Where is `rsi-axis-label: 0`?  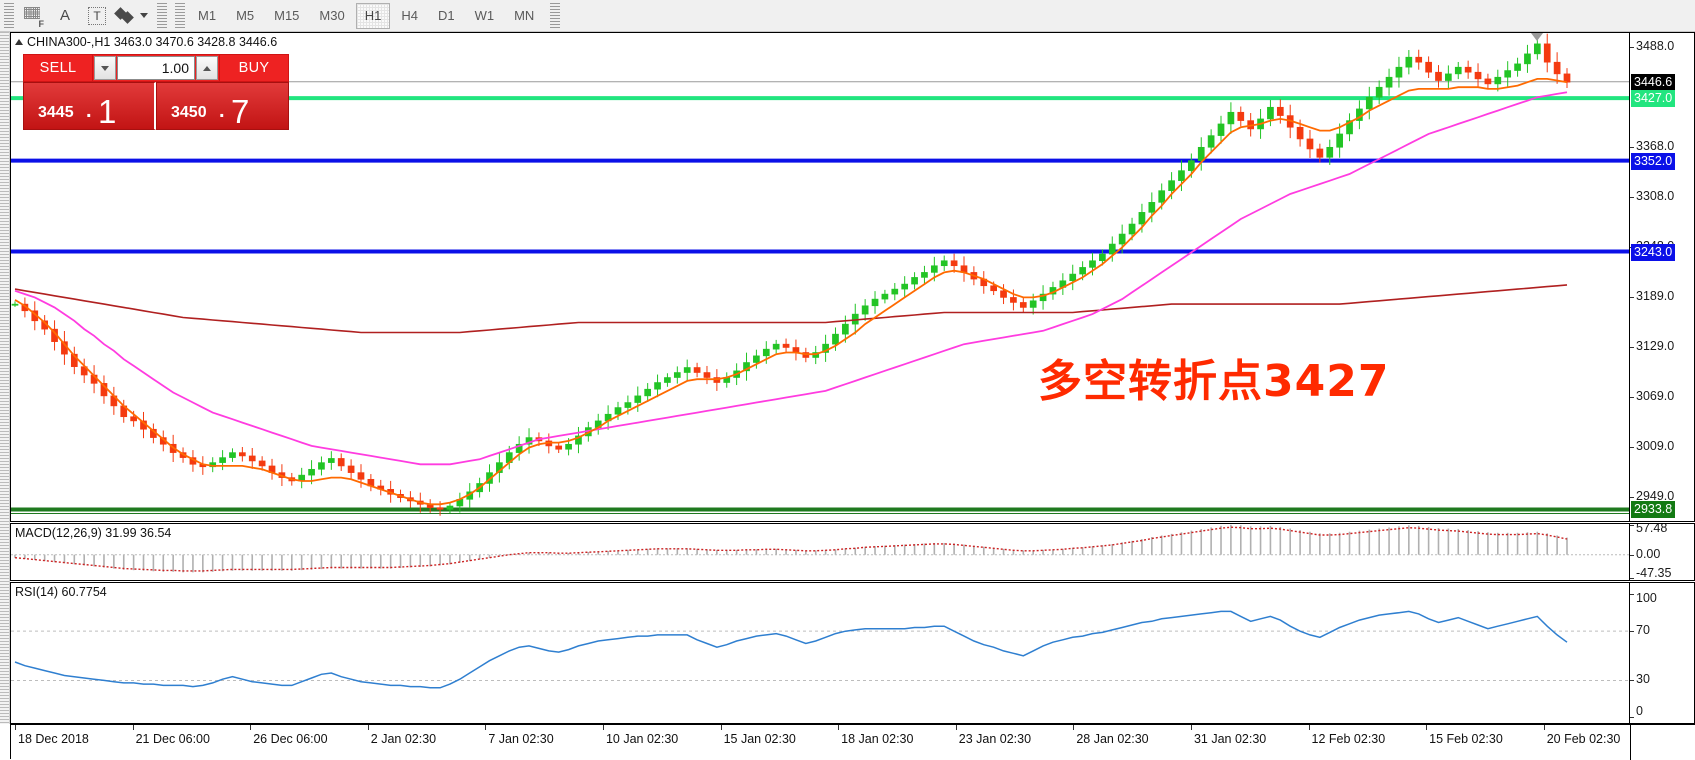
rsi-axis-label: 0 is located at coordinates (1639, 711).